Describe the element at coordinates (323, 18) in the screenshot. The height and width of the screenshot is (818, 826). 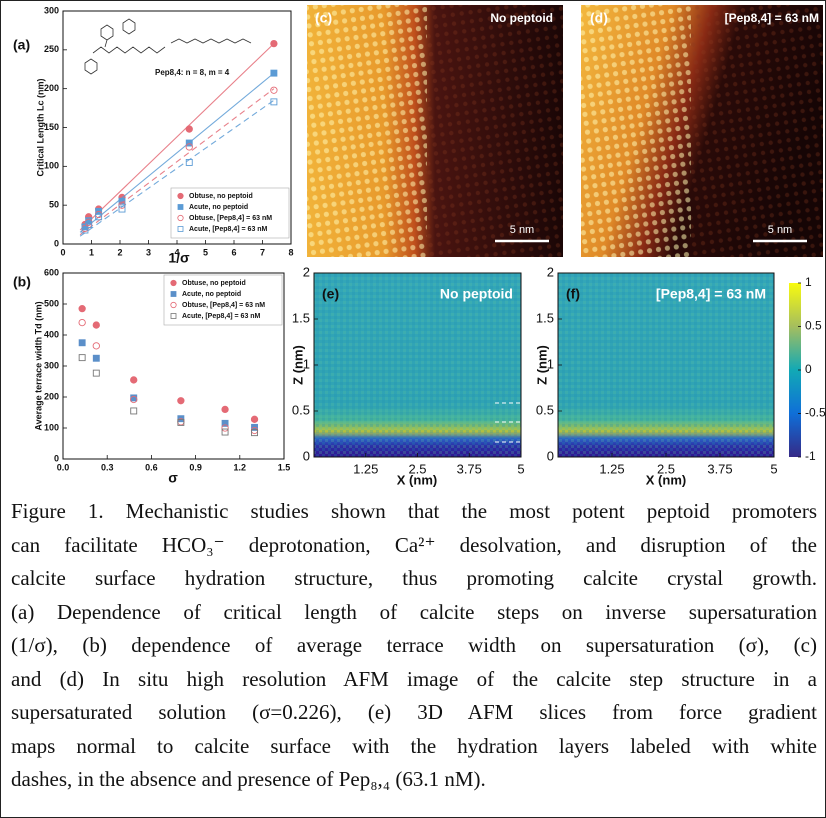
I see `panel-label: (c)` at that location.